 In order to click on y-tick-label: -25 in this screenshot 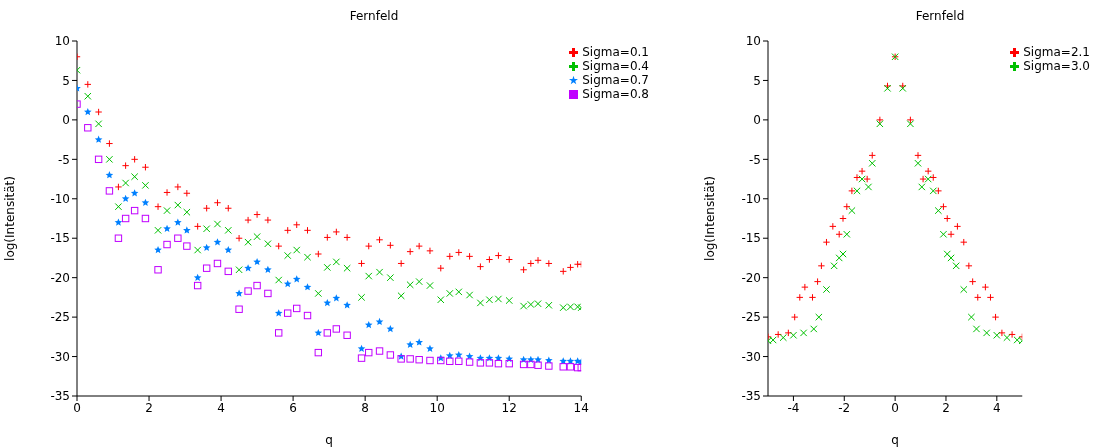, I will do `click(751, 317)`.